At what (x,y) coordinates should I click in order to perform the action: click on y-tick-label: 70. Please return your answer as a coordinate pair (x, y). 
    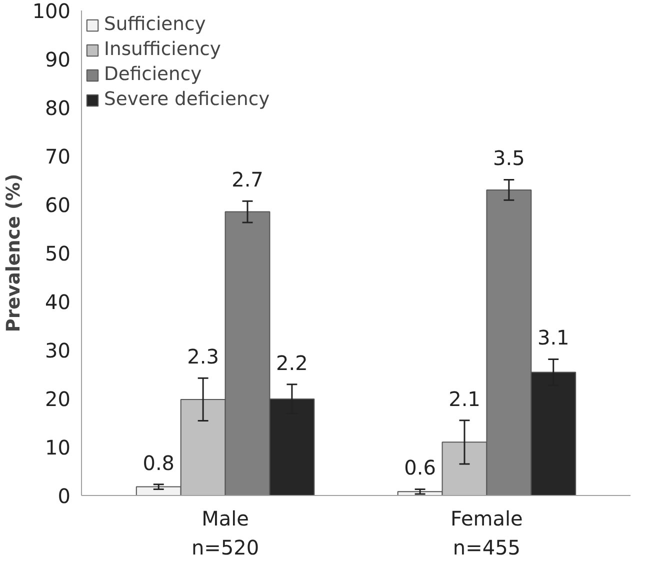
    Looking at the image, I should click on (58, 156).